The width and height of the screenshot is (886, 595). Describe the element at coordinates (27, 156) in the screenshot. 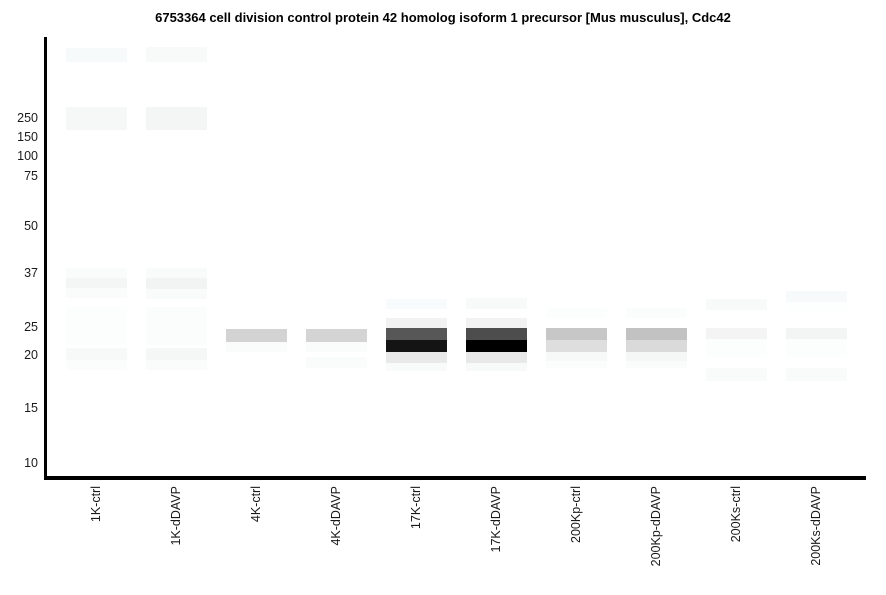

I see `y-tick-label: 100` at that location.